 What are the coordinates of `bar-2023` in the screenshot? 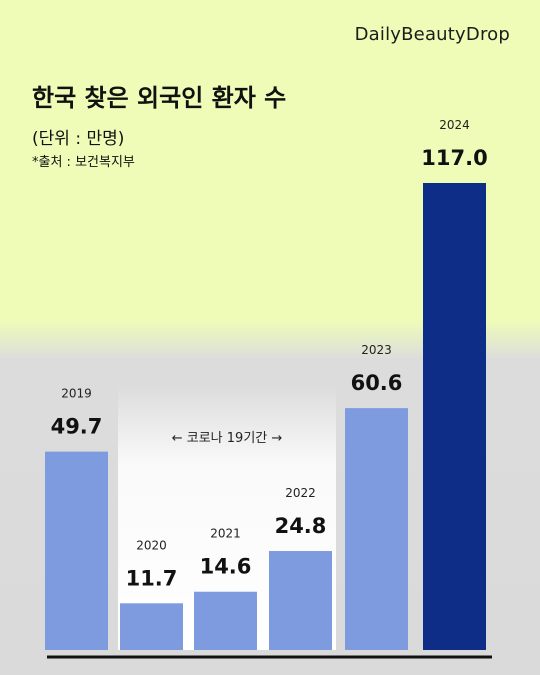 It's located at (376, 529).